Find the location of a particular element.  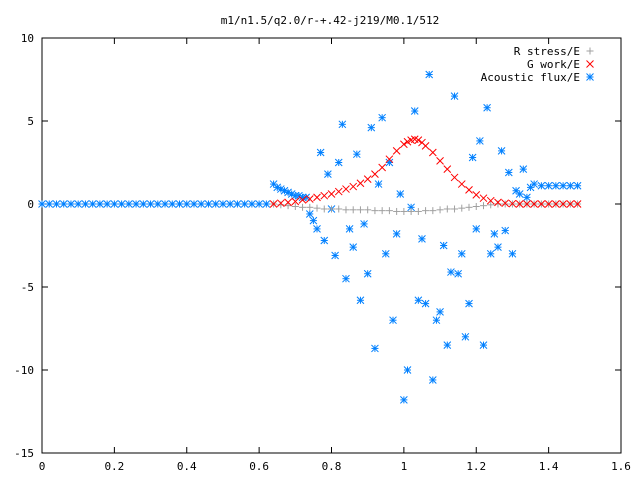

x-tick-label: 1.4 is located at coordinates (549, 466).